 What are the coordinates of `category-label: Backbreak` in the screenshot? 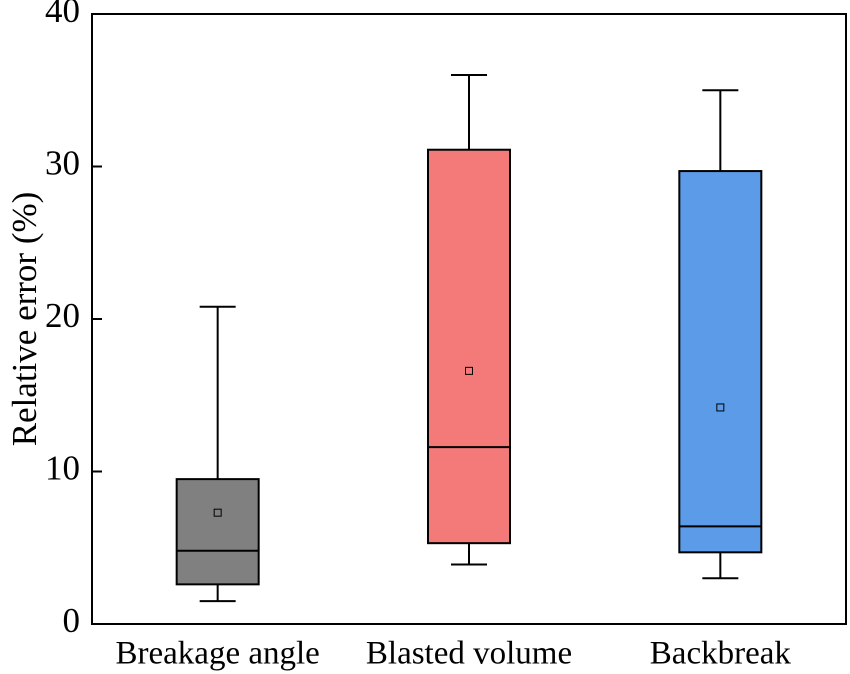 It's located at (721, 654).